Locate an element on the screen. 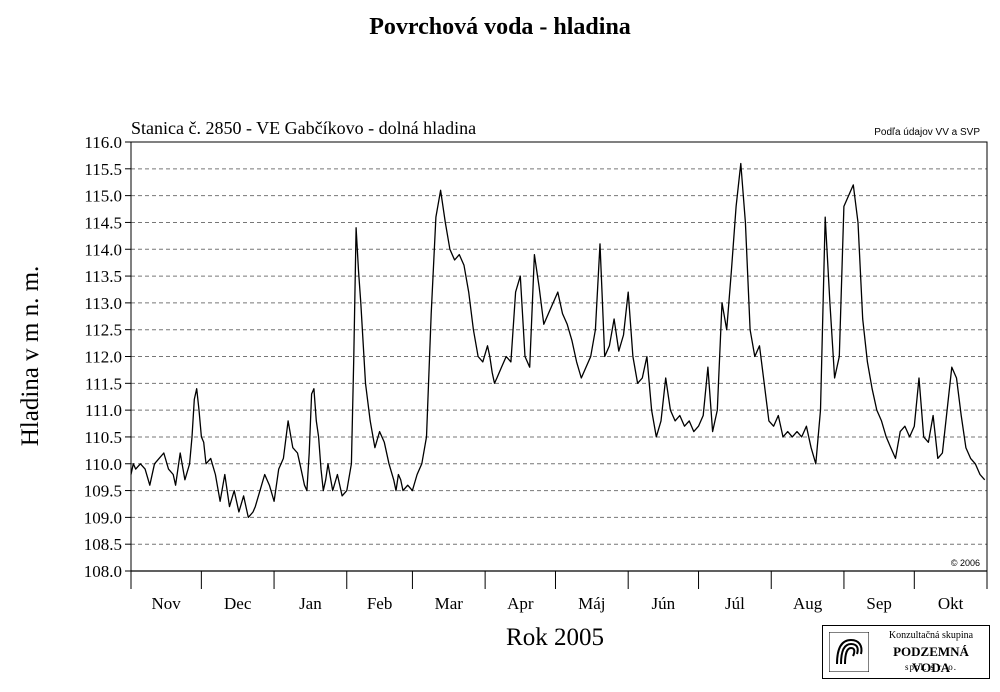 This screenshot has width=1000, height=692. x-month-label: Dec is located at coordinates (238, 603).